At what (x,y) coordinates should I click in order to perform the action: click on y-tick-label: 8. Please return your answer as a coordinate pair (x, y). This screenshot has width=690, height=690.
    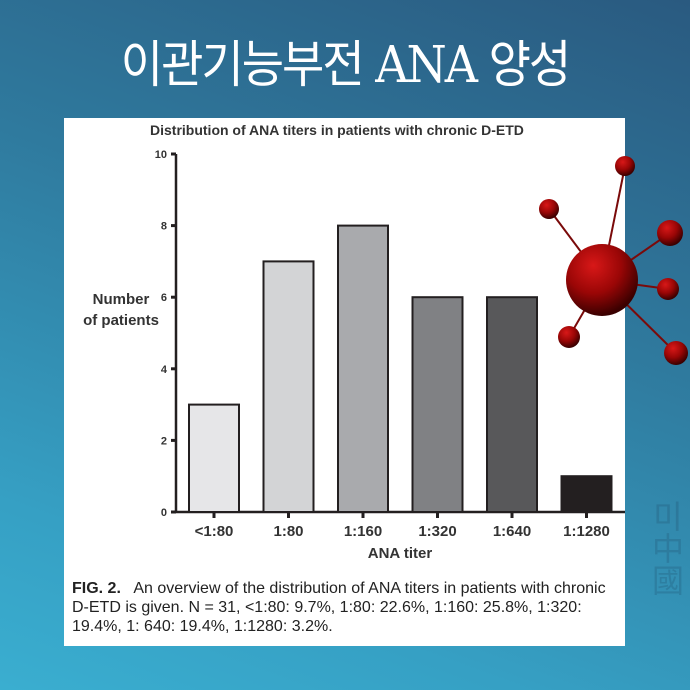
    Looking at the image, I should click on (164, 227).